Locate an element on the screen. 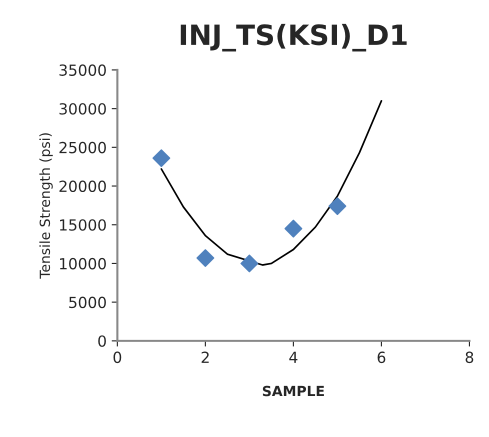  x-tick-label: 2 is located at coordinates (205, 357).